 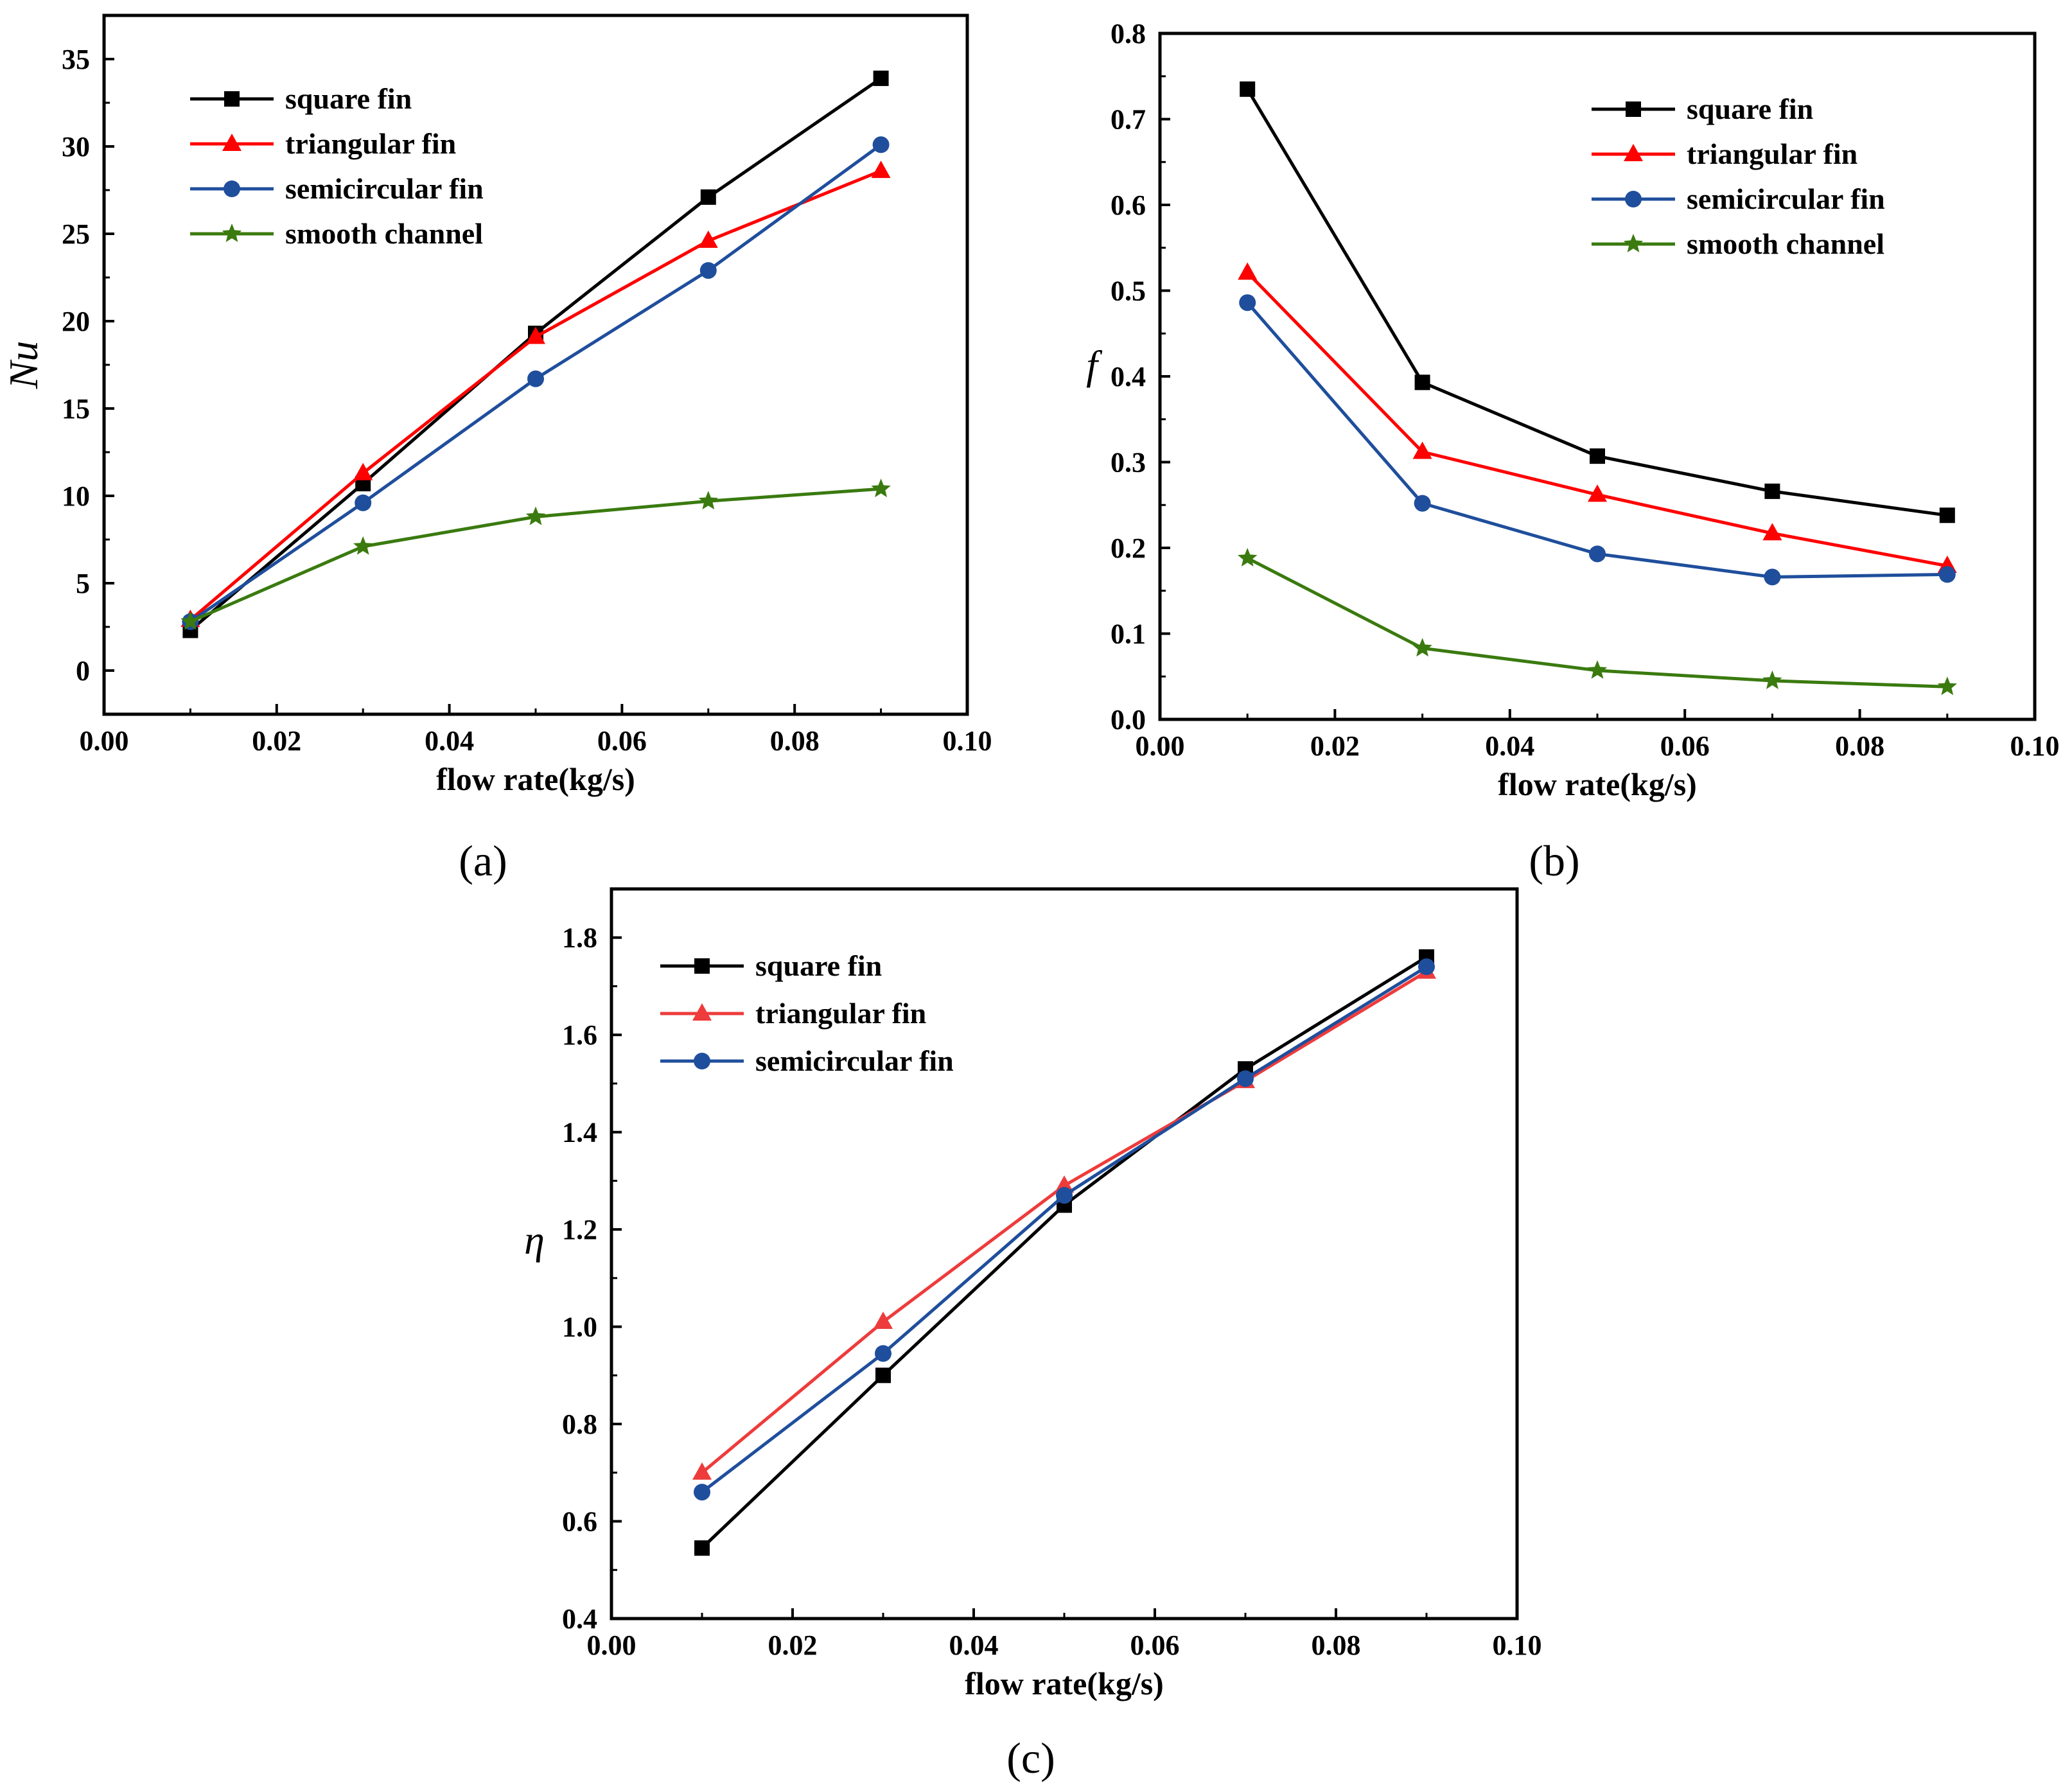 I want to click on panel-label: (c), so click(x=1030, y=1758).